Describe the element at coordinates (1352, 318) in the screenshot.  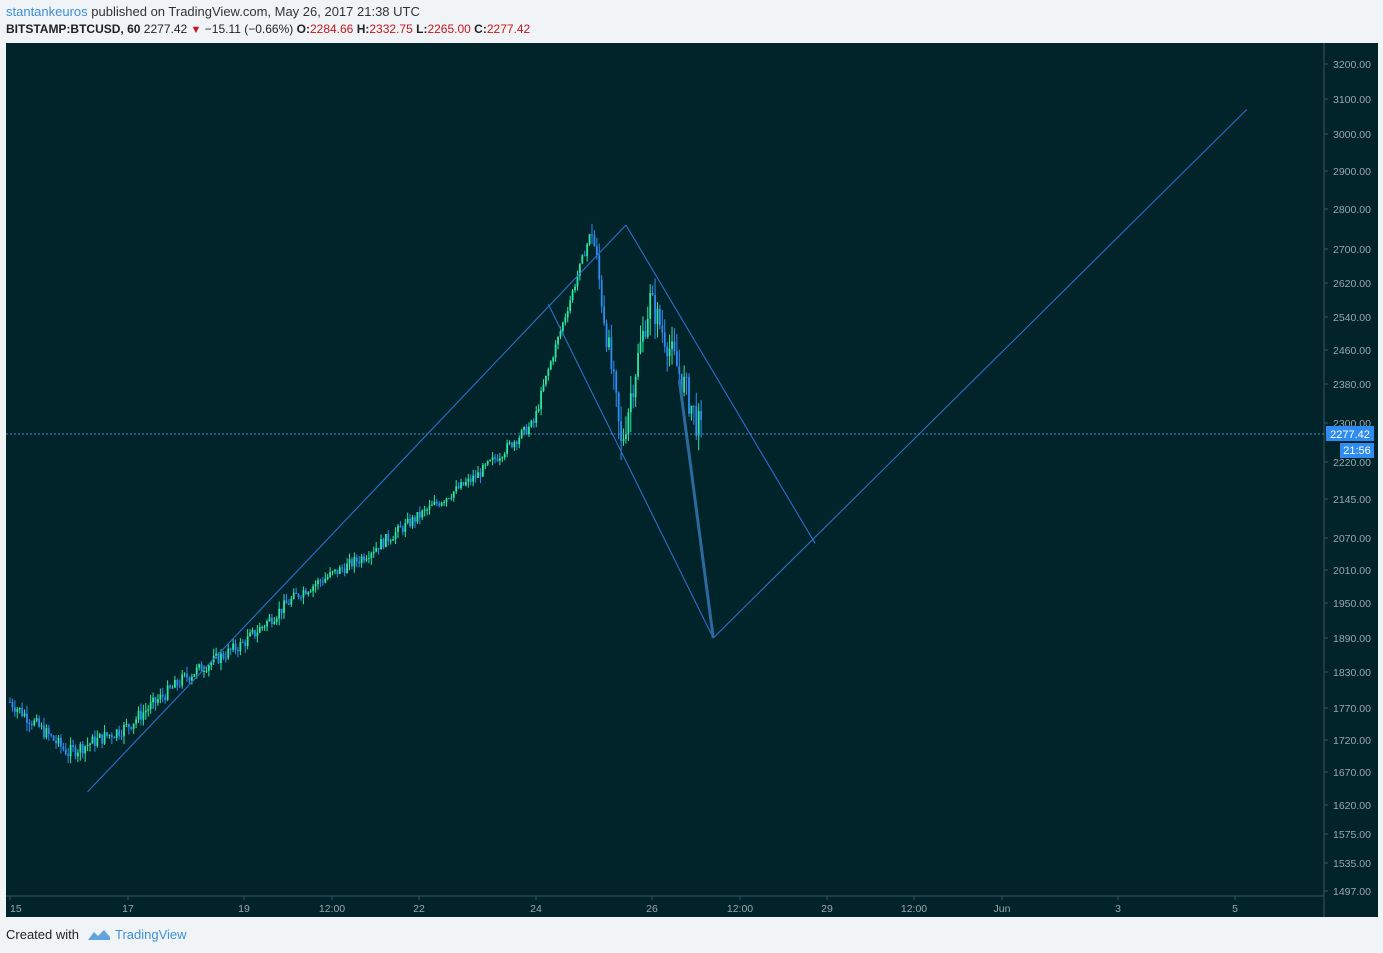
I see `price-tick-label: 2540.00` at that location.